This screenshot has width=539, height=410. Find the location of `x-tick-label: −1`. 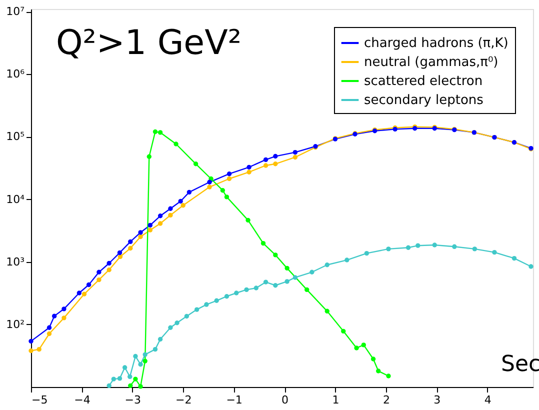

x-tick-label: −1 is located at coordinates (234, 400).